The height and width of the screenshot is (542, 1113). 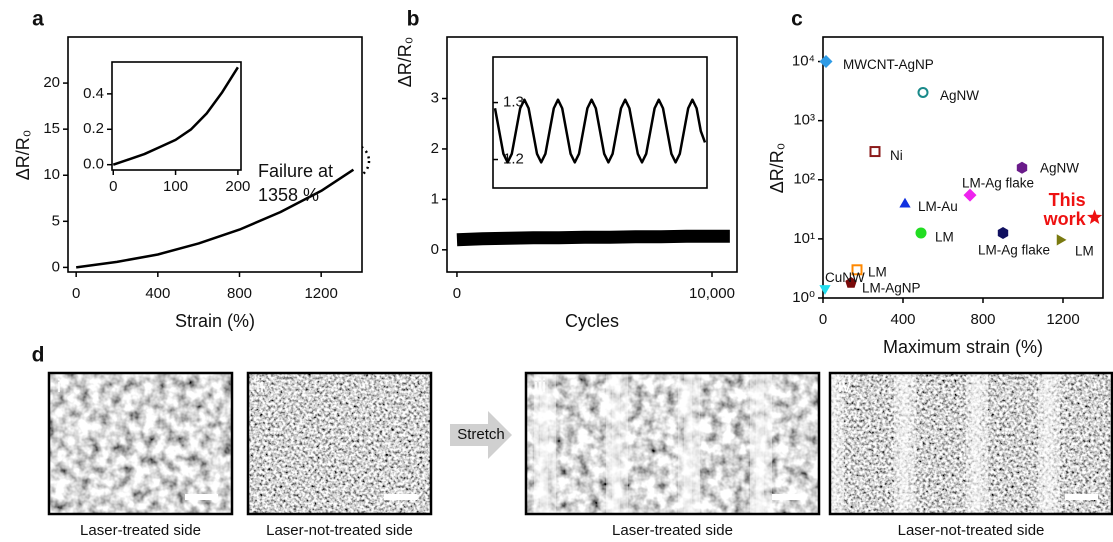 What do you see at coordinates (51, 174) in the screenshot?
I see `y-tick-label: 10` at bounding box center [51, 174].